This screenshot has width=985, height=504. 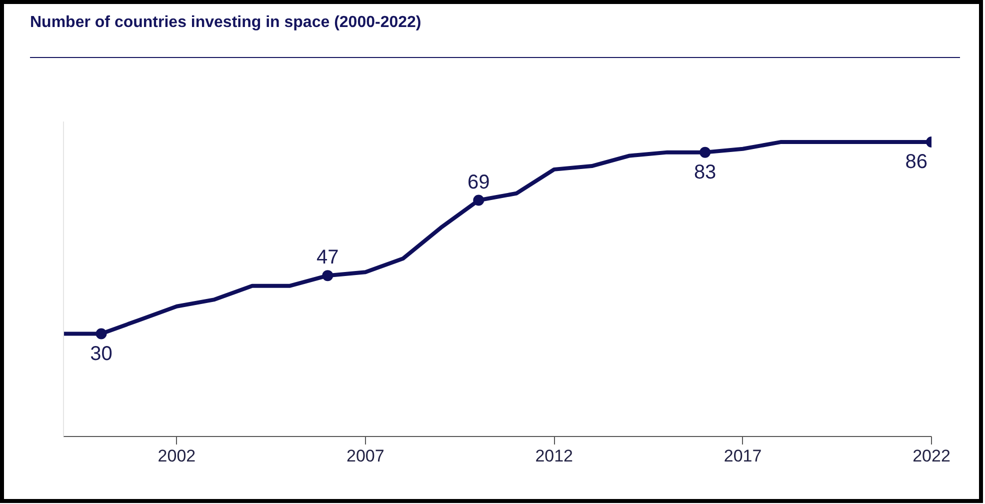 I want to click on x-tick-label: 2012, so click(x=554, y=456).